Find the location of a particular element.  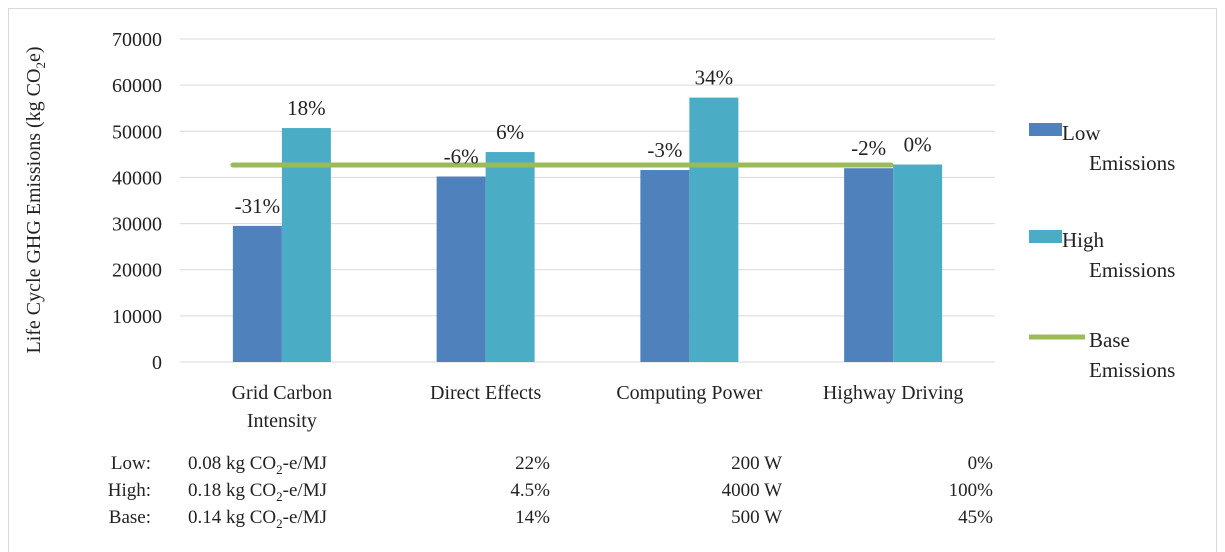

table-cell: 500 W is located at coordinates (756, 517).